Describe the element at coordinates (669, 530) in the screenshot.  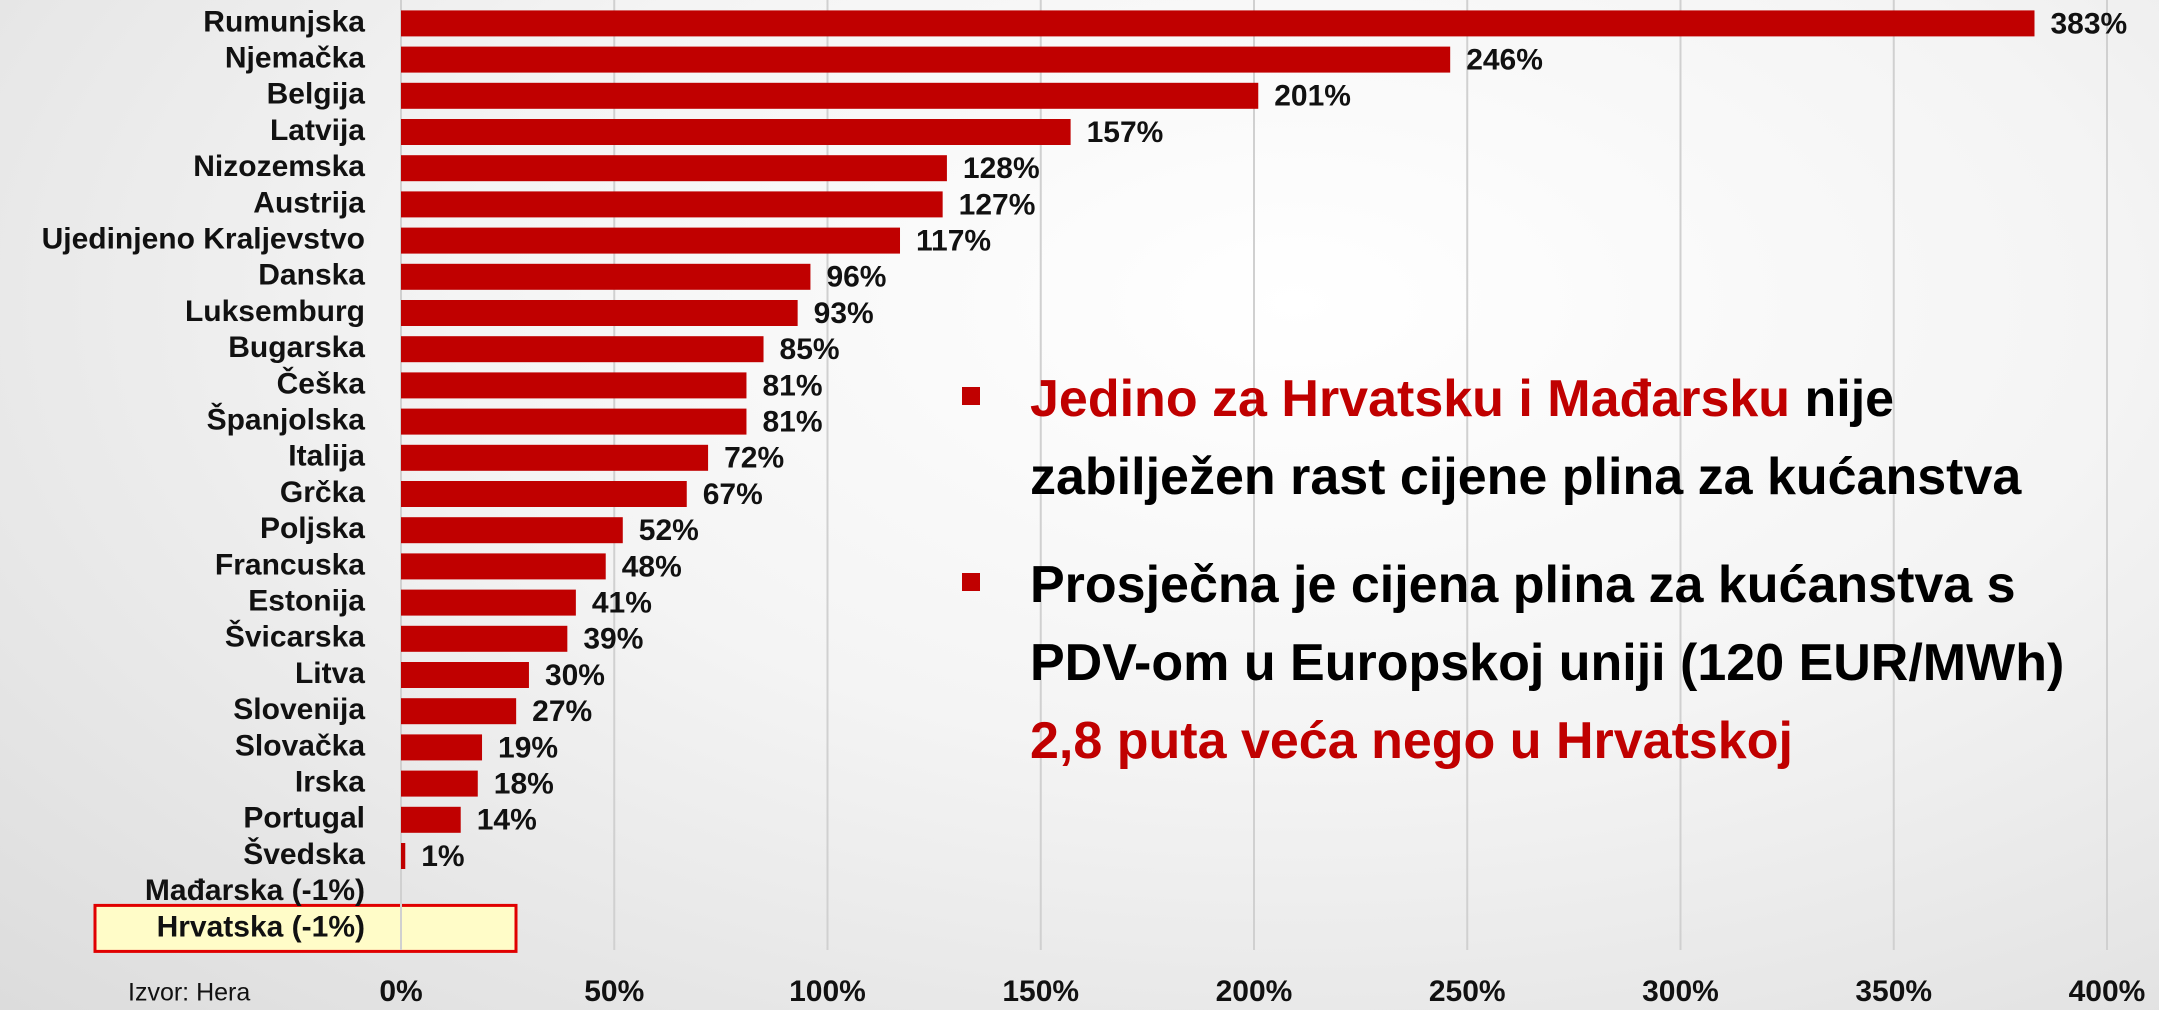
I see `value-label: 52%` at that location.